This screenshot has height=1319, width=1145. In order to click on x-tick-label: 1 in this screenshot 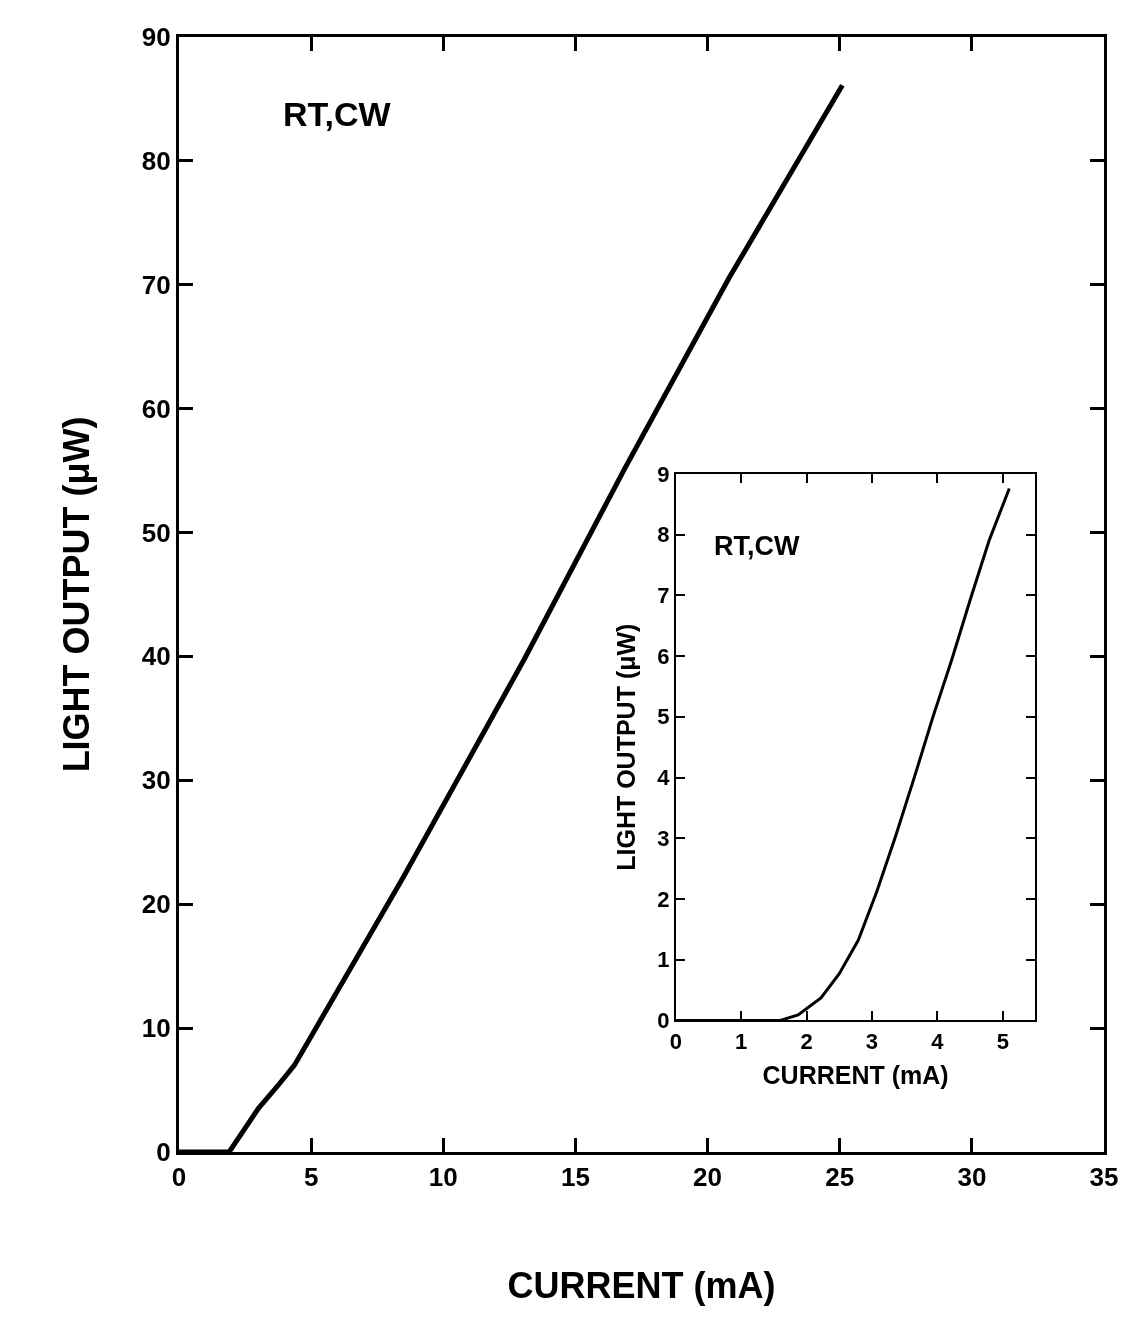, I will do `click(741, 1041)`.